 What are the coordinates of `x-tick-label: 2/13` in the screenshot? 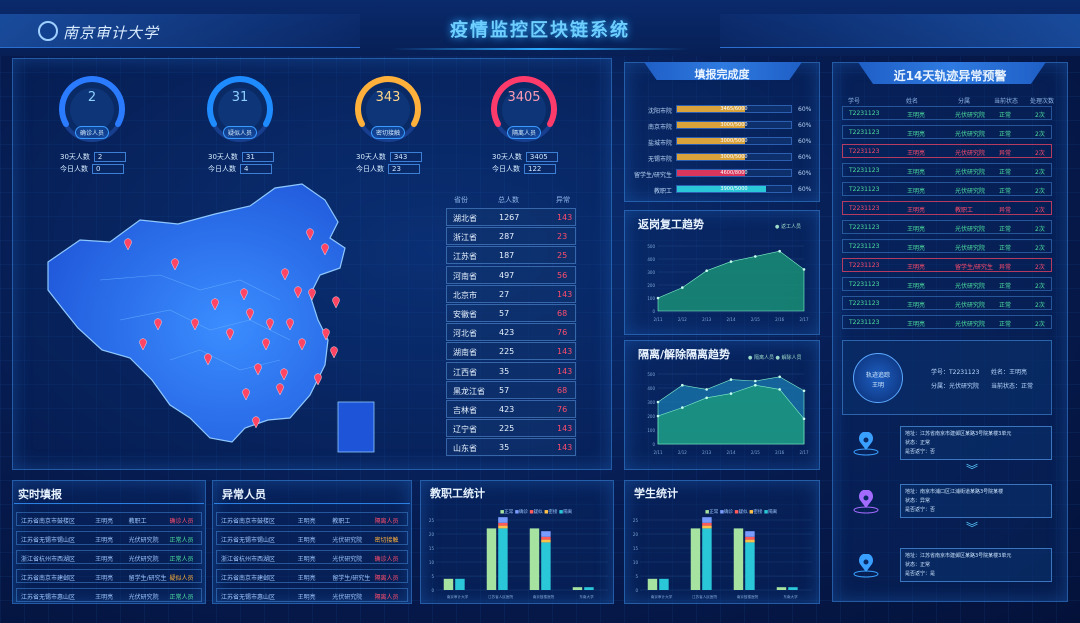 It's located at (706, 319).